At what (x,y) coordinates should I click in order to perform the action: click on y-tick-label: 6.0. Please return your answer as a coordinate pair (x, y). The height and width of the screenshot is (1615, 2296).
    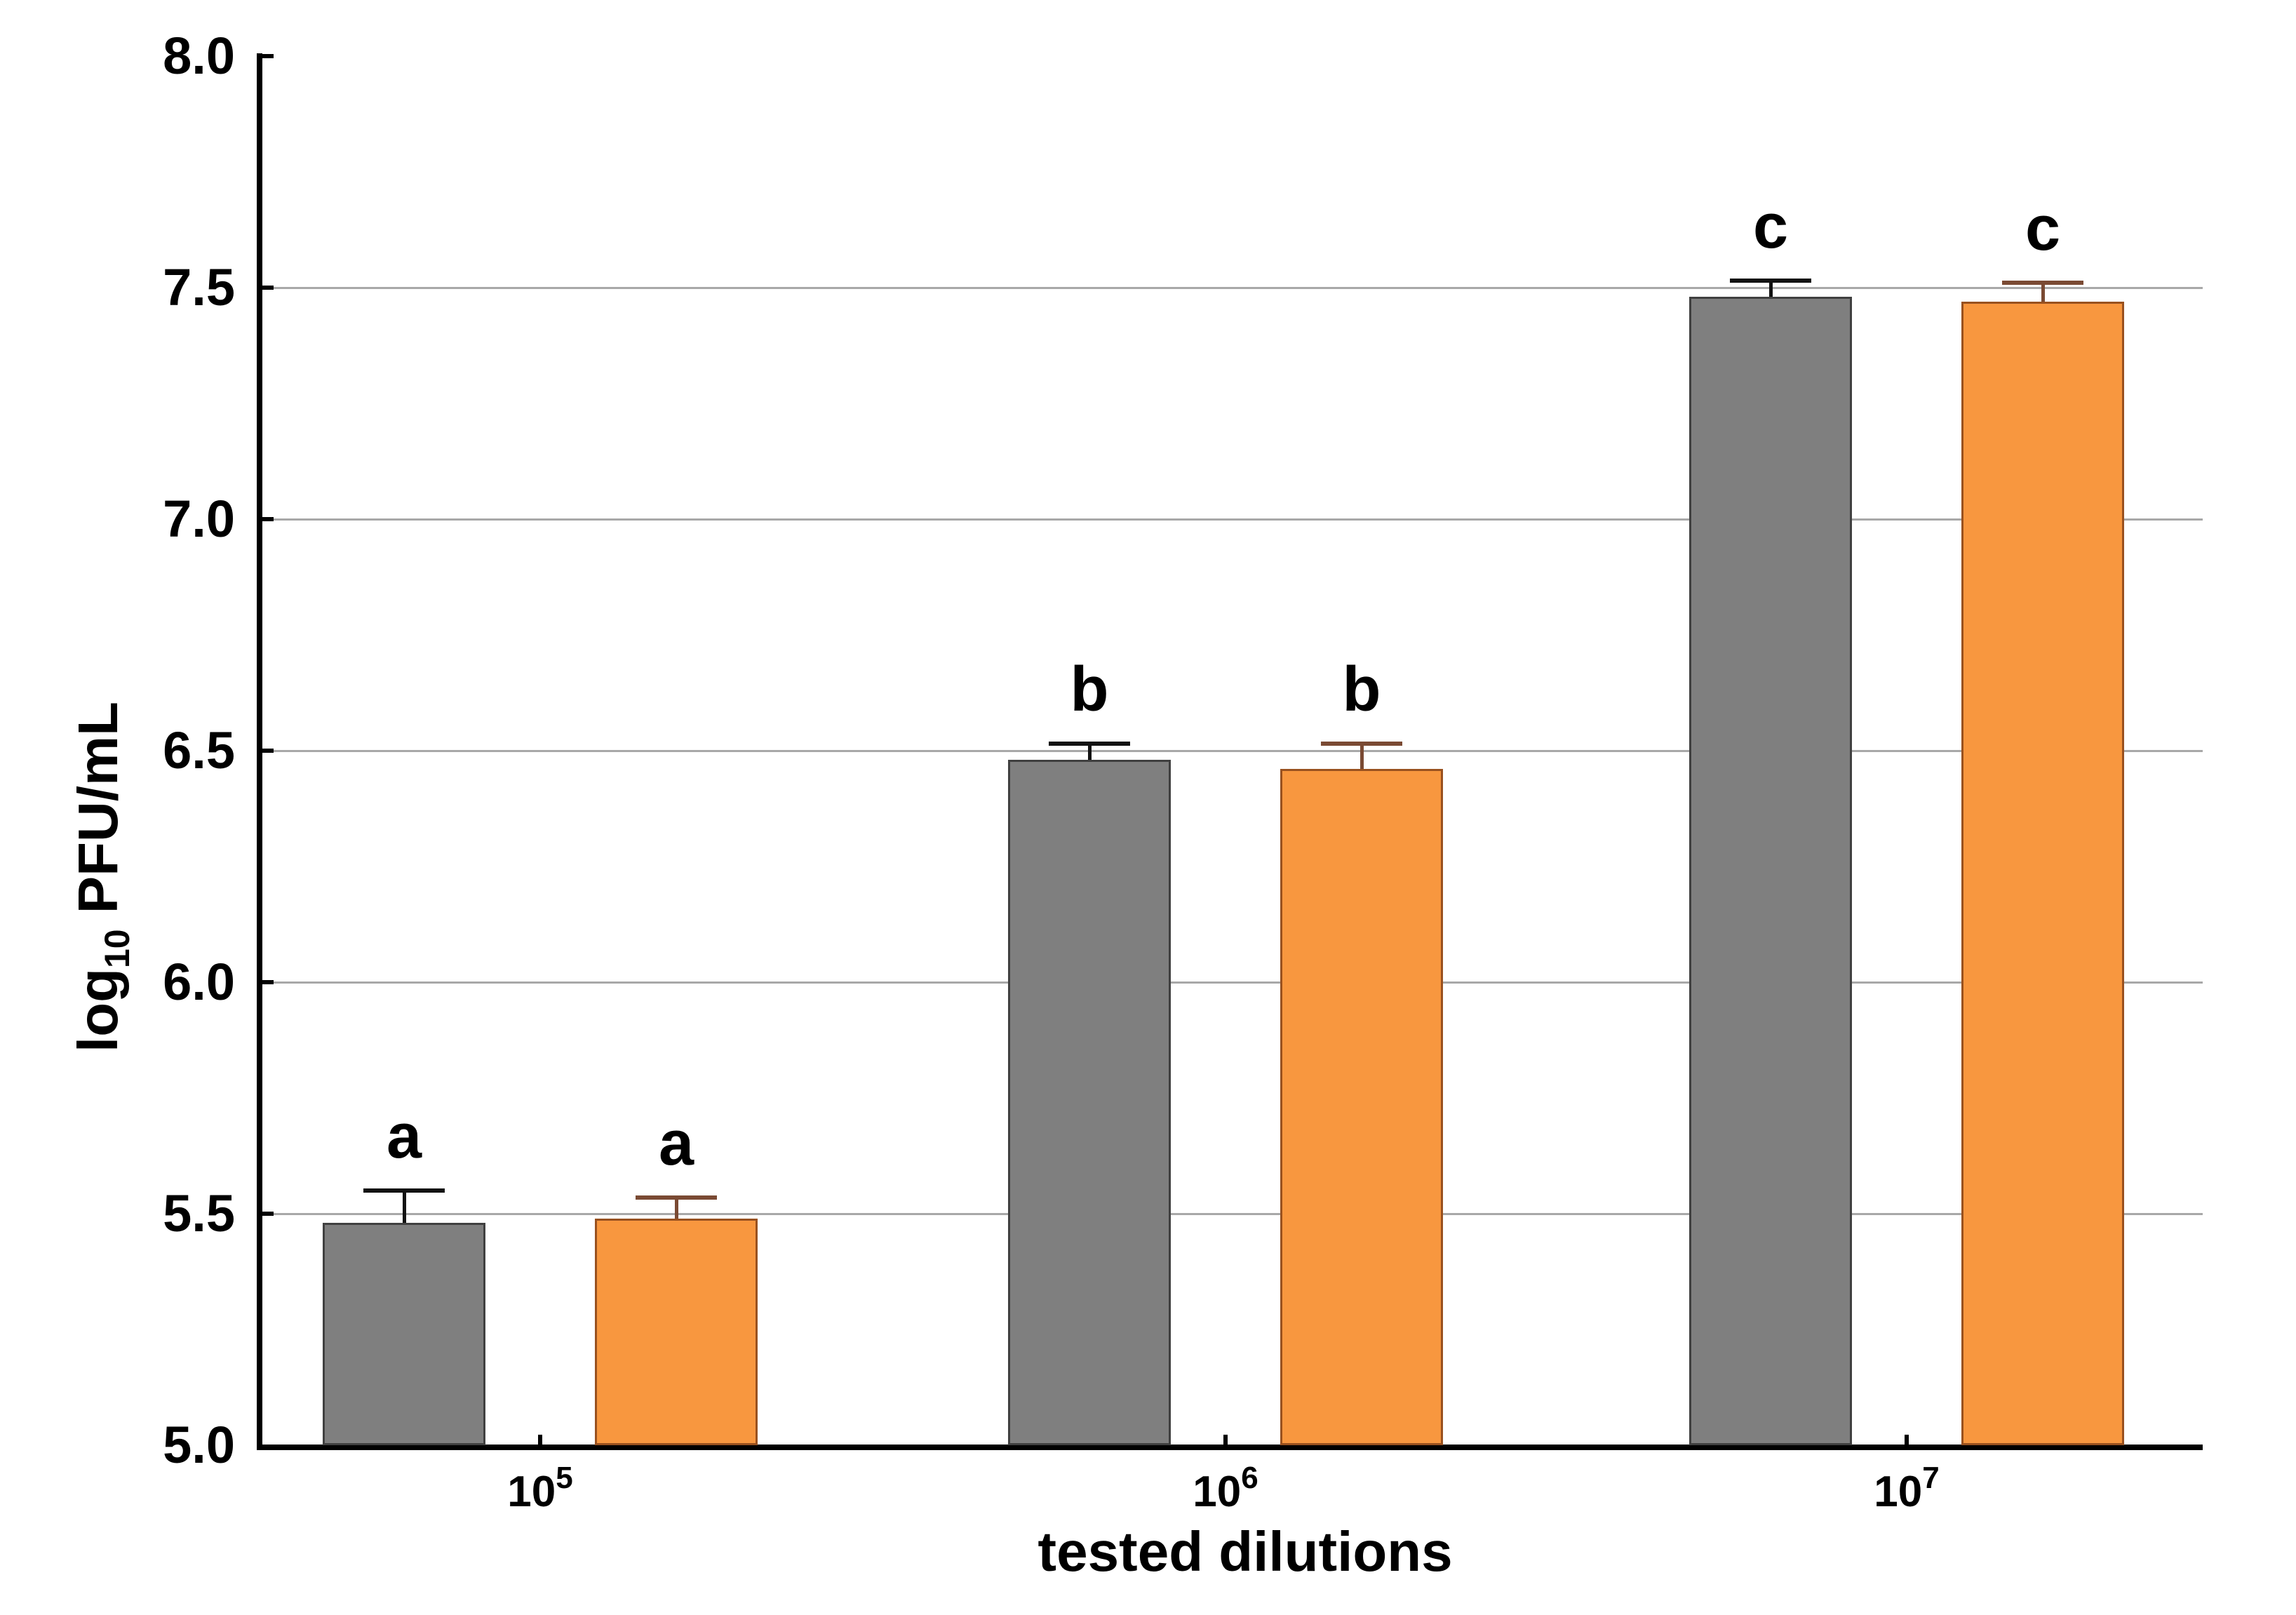
    Looking at the image, I should click on (199, 982).